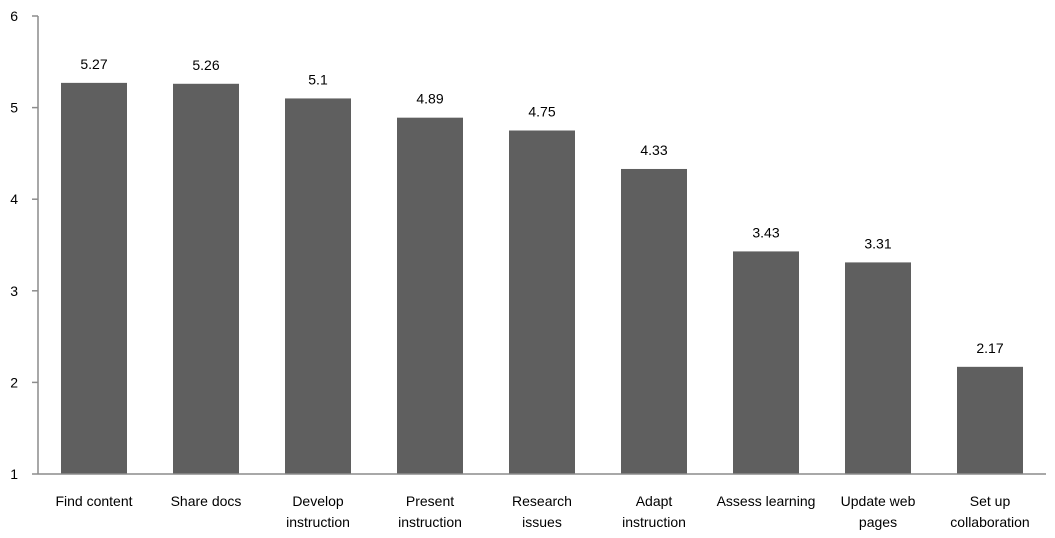 The image size is (1055, 538). Describe the element at coordinates (93, 64) in the screenshot. I see `data-label: 5.27` at that location.